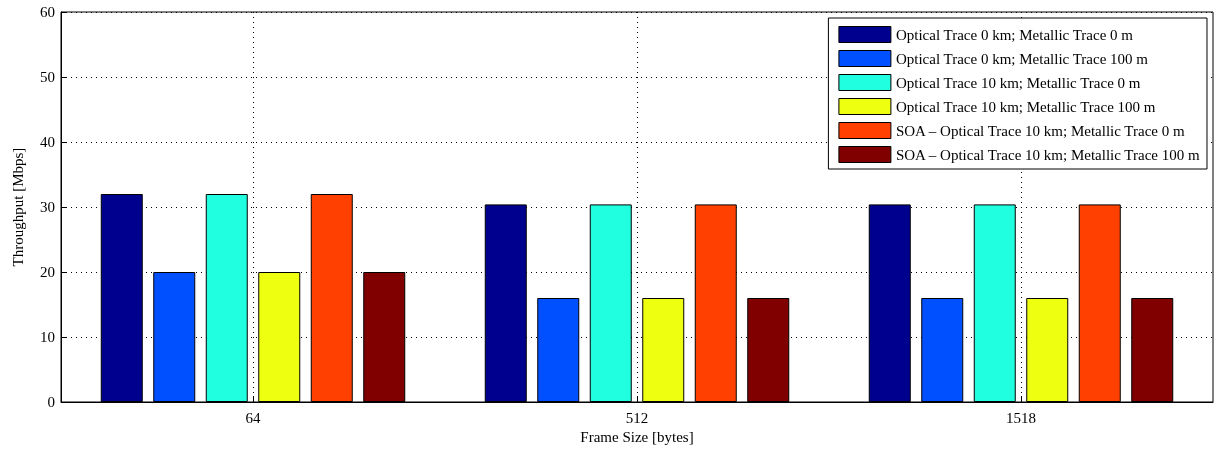 The height and width of the screenshot is (452, 1219). I want to click on legend-label: Optical Trace 0 km; Metallic Trace 0 m, so click(1014, 34).